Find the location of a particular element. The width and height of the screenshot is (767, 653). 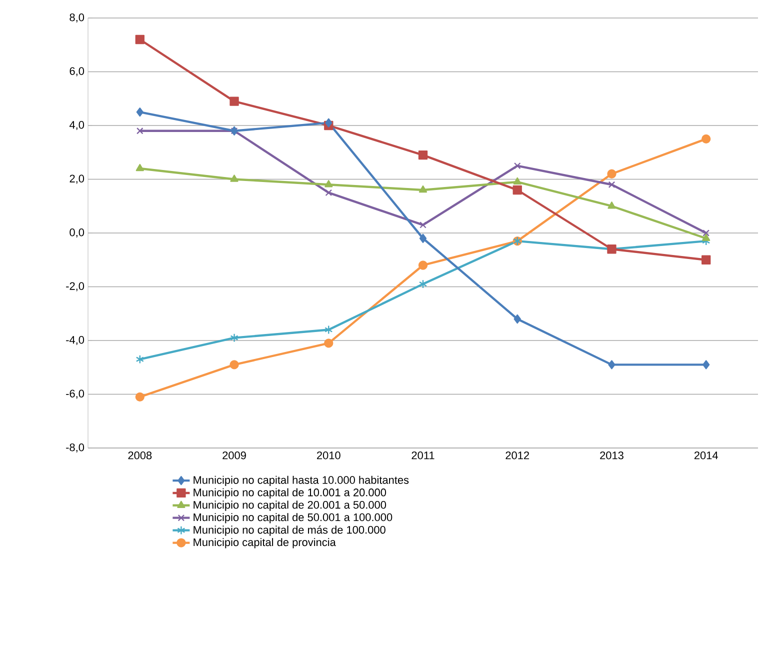

y-tick-label: 6,0 is located at coordinates (77, 71).